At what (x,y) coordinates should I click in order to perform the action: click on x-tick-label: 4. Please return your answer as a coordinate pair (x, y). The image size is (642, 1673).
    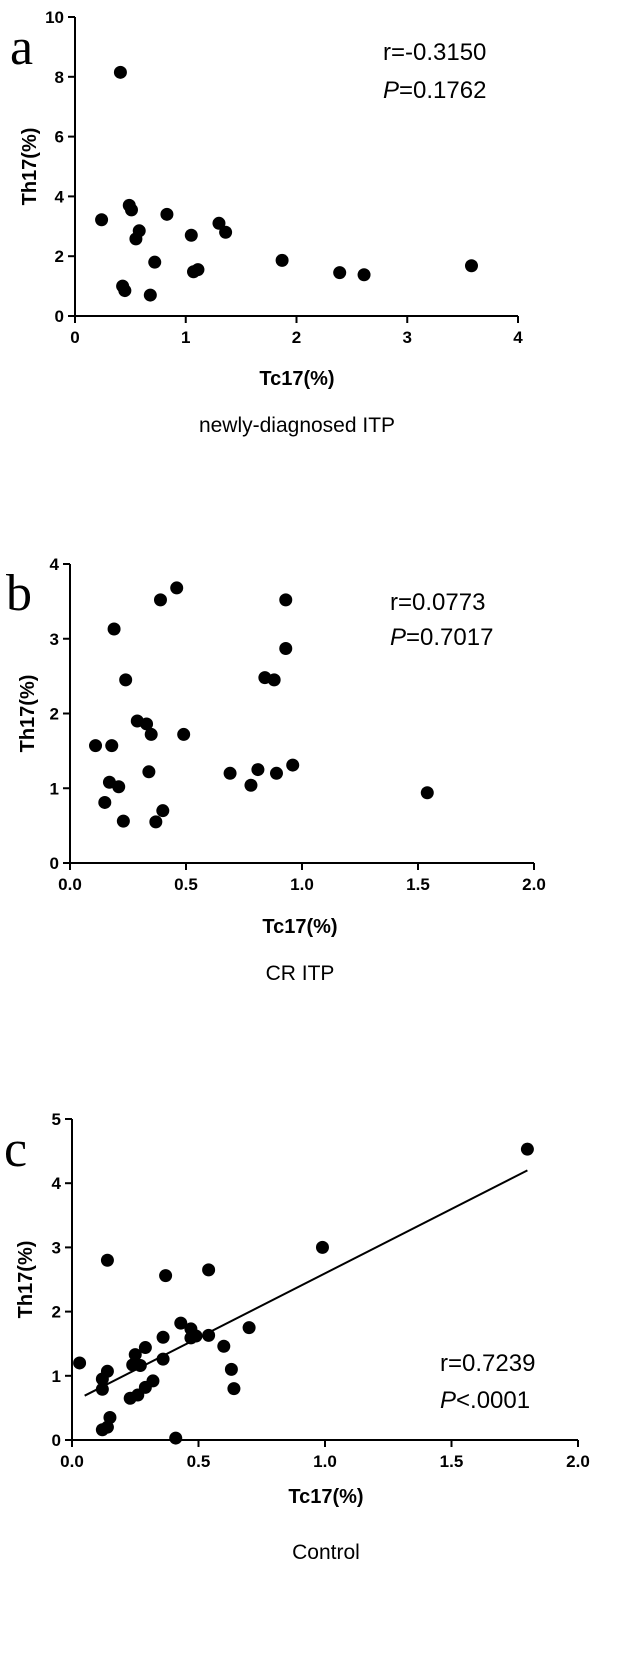
    Looking at the image, I should click on (518, 337).